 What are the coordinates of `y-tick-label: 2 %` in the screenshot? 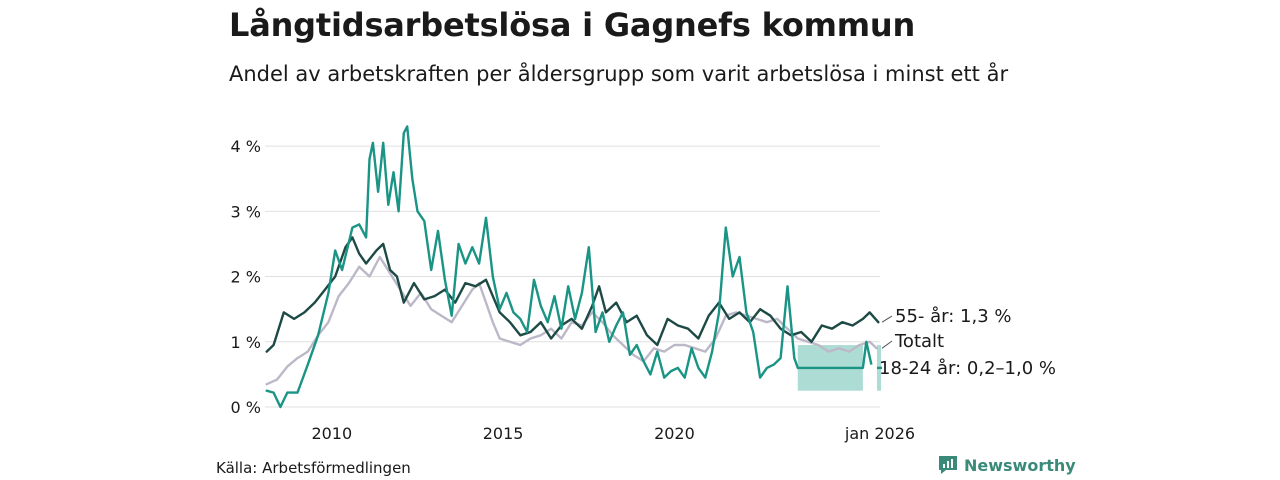 It's located at (246, 277).